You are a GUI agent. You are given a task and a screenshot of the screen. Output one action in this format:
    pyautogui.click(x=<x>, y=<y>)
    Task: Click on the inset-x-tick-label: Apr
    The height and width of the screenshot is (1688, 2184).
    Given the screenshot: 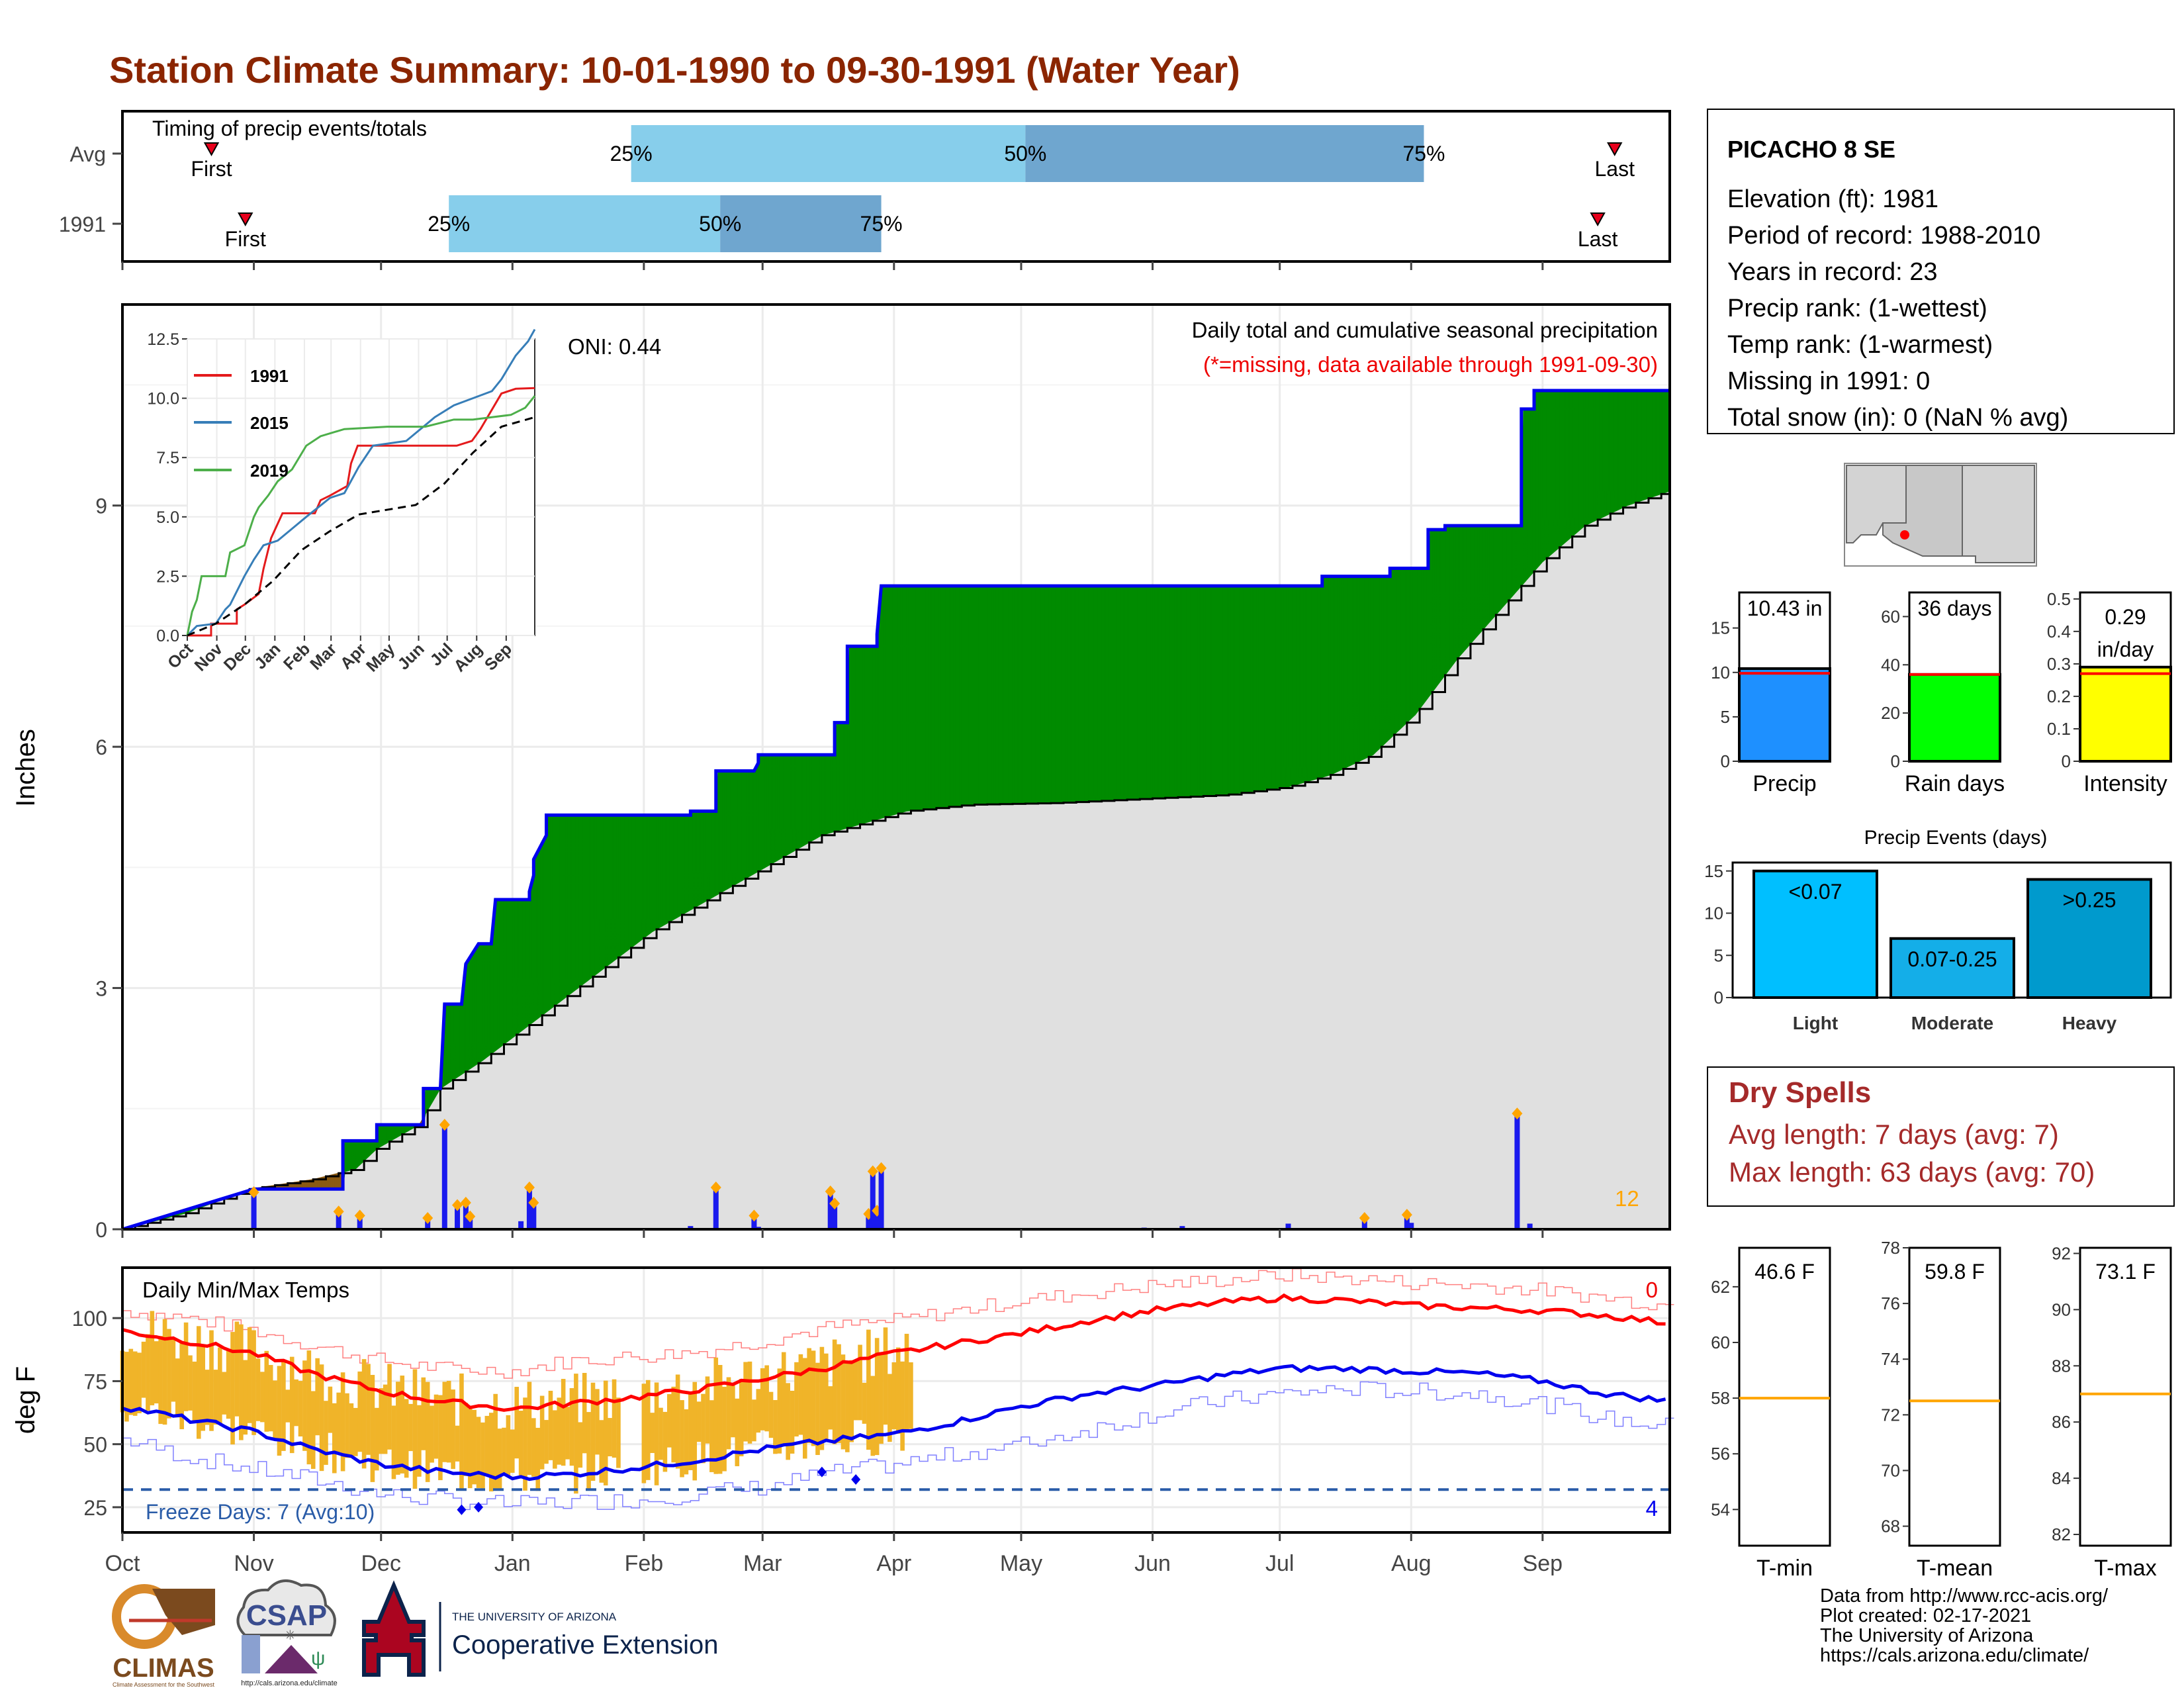 What is the action you would take?
    pyautogui.click(x=353, y=656)
    